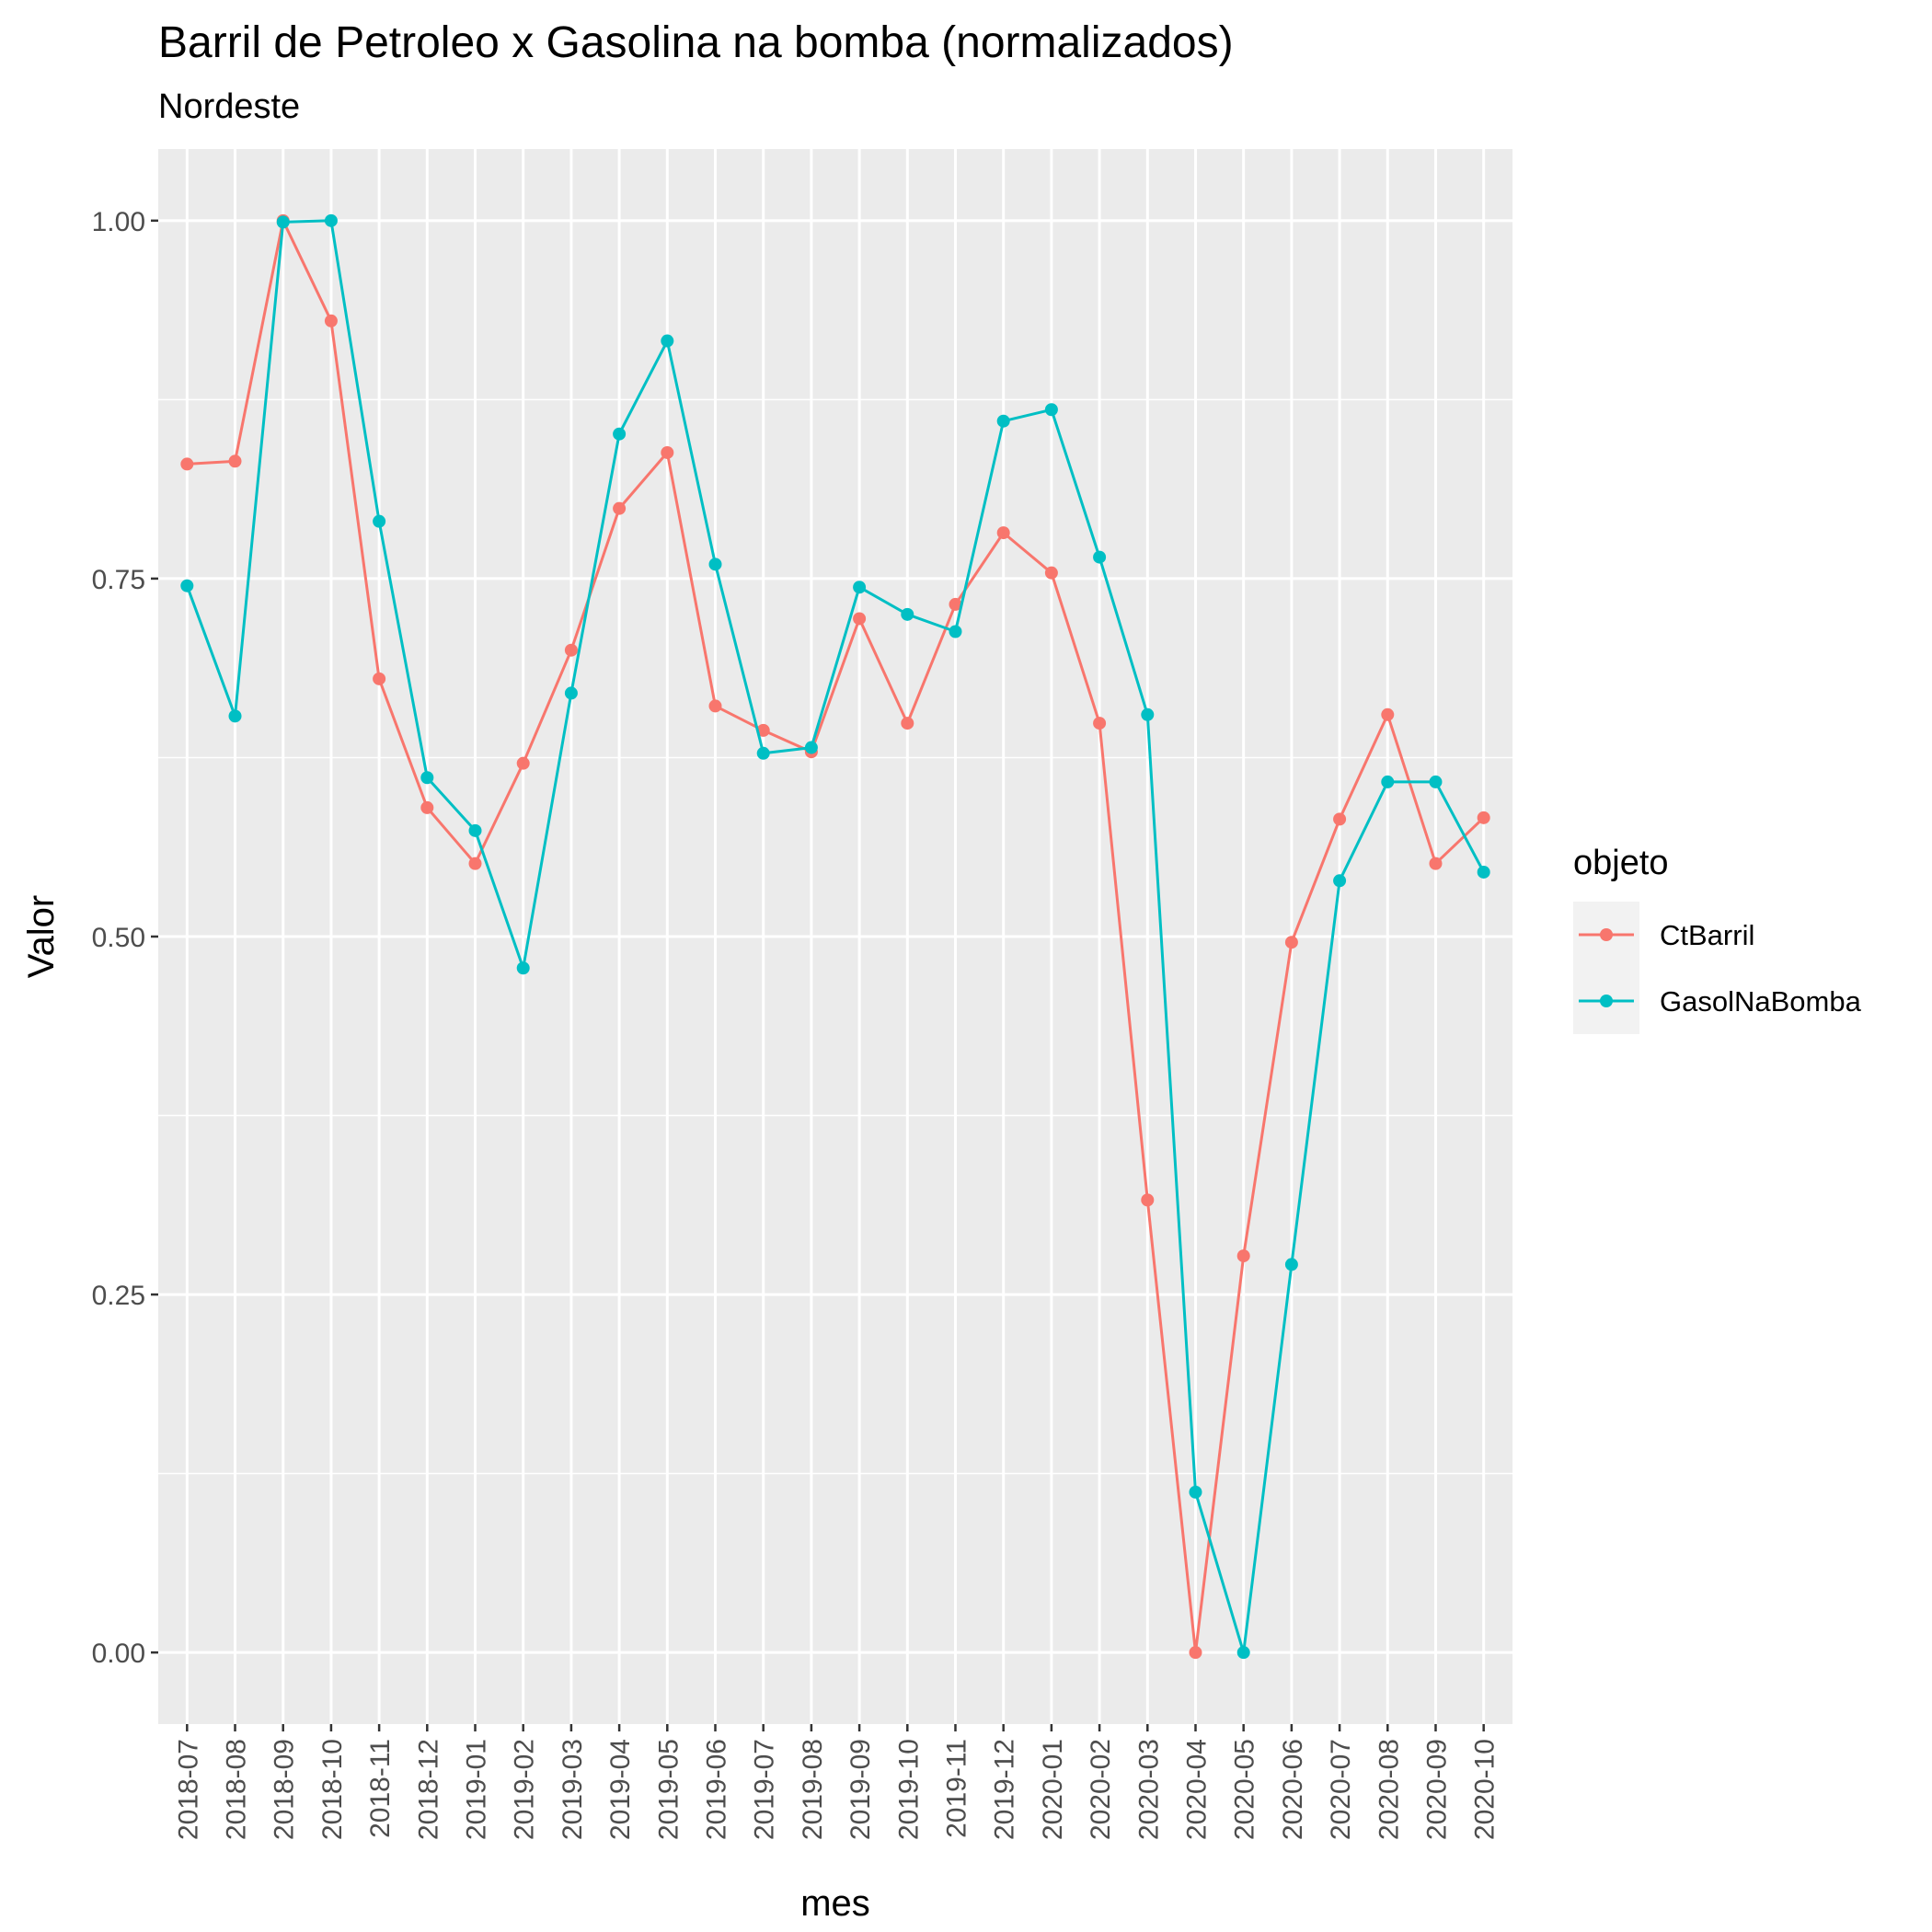  What do you see at coordinates (1293, 1789) in the screenshot?
I see `x-tick-label: 2020-06` at bounding box center [1293, 1789].